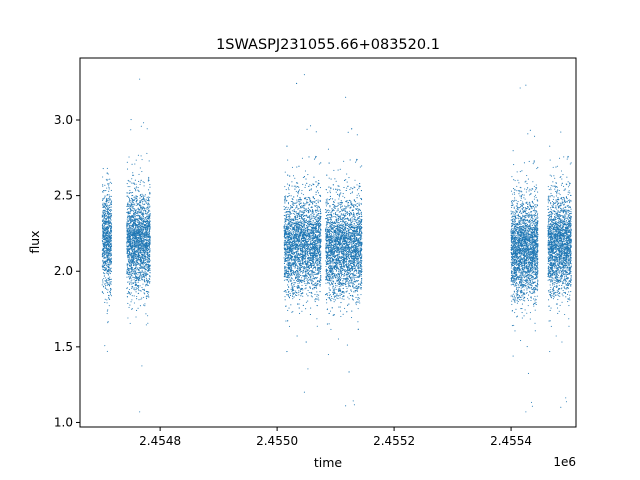  Describe the element at coordinates (328, 45) in the screenshot. I see `chart-title: 1SWASPJ231055.66+083520.1` at that location.